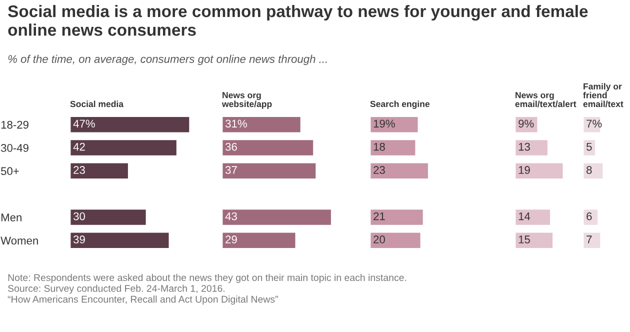 The image size is (630, 332). Describe the element at coordinates (400, 104) in the screenshot. I see `chart-title: Search engine` at that location.